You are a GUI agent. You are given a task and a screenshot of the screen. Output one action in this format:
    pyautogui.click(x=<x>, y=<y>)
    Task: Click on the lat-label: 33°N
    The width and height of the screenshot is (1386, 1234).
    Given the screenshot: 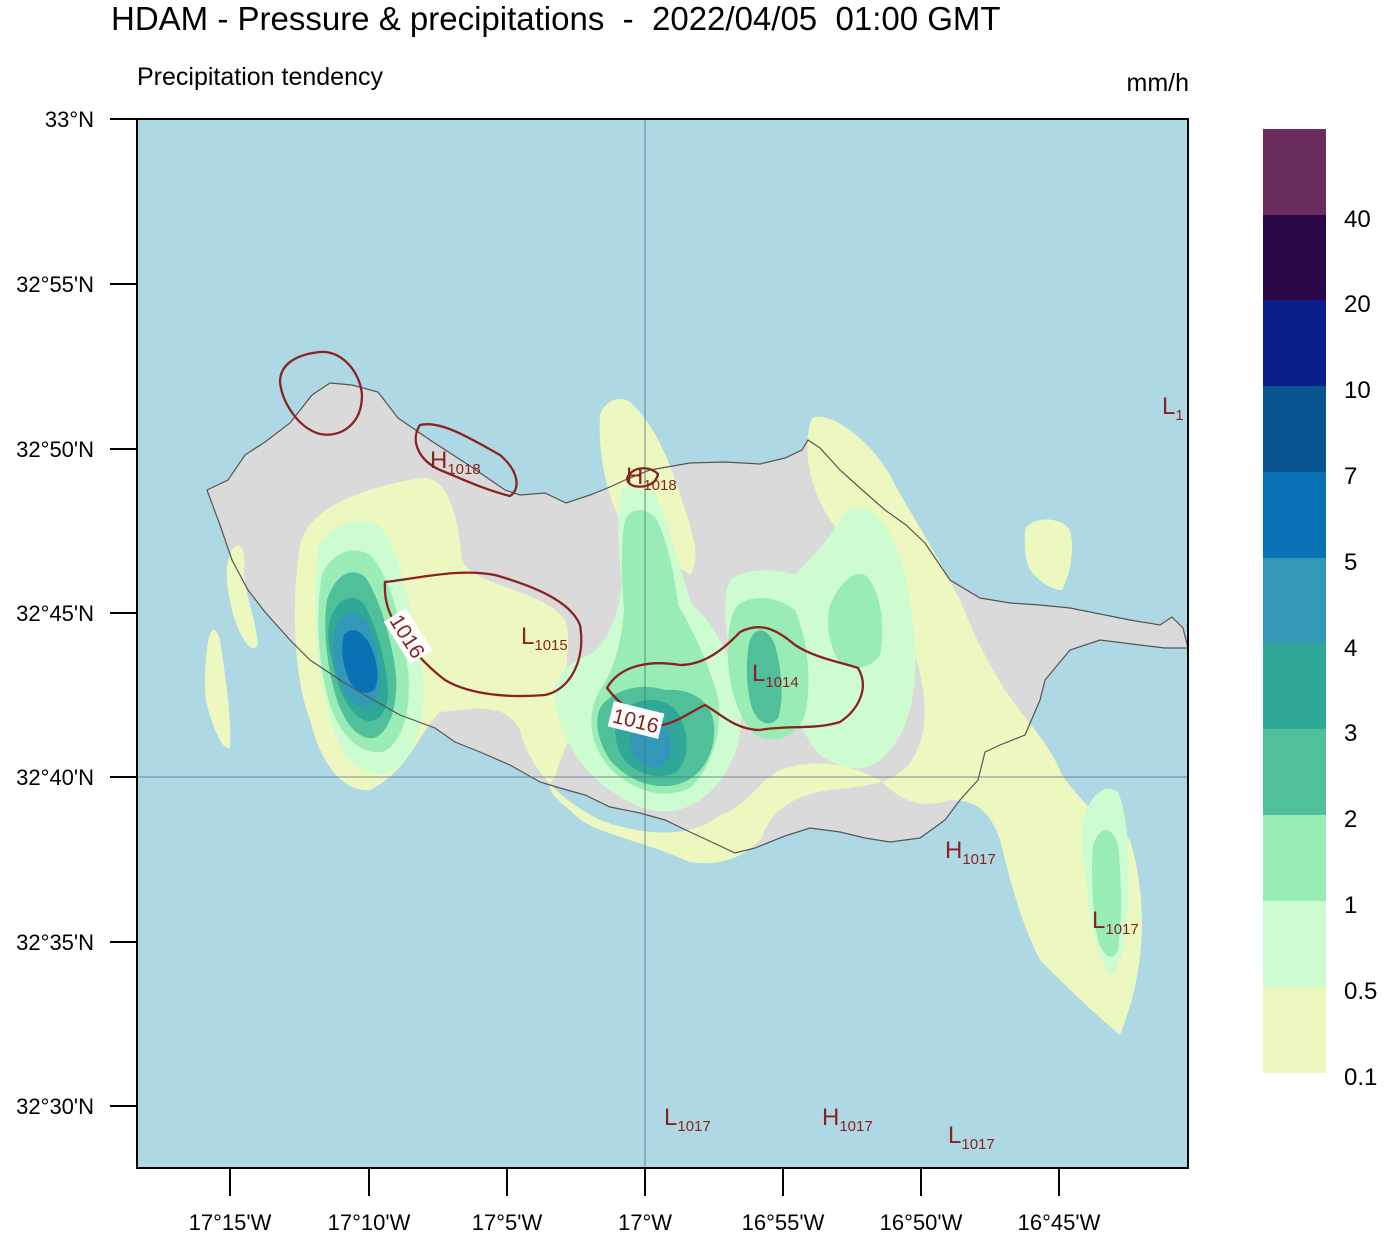 What is the action you would take?
    pyautogui.click(x=69, y=119)
    